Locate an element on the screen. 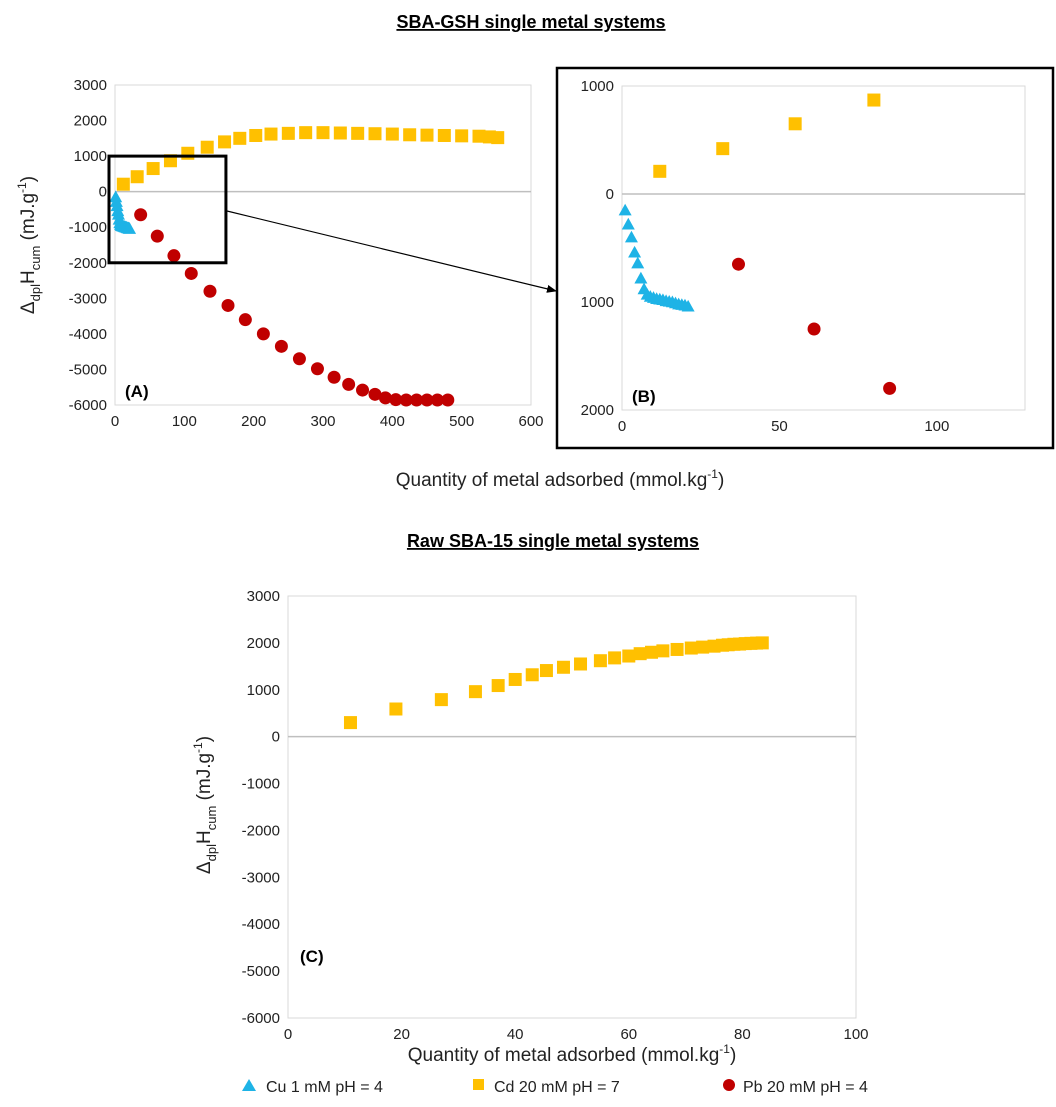 The image size is (1056, 1107). top-title: SBA-GSH single metal systems is located at coordinates (530, 22).